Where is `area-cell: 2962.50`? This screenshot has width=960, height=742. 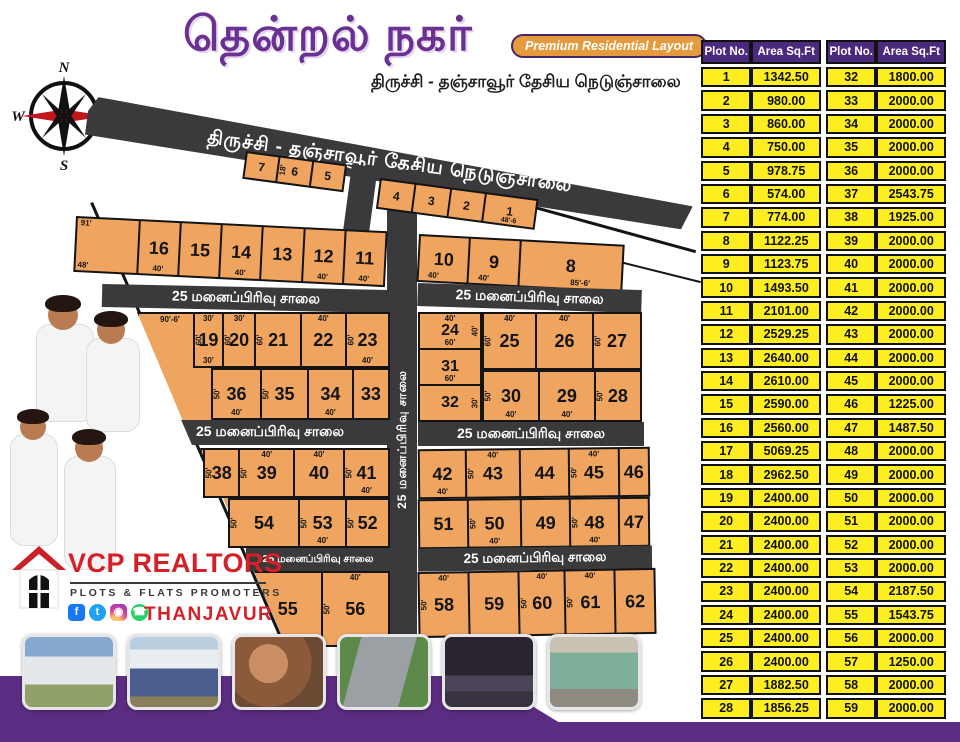 area-cell: 2962.50 is located at coordinates (786, 474).